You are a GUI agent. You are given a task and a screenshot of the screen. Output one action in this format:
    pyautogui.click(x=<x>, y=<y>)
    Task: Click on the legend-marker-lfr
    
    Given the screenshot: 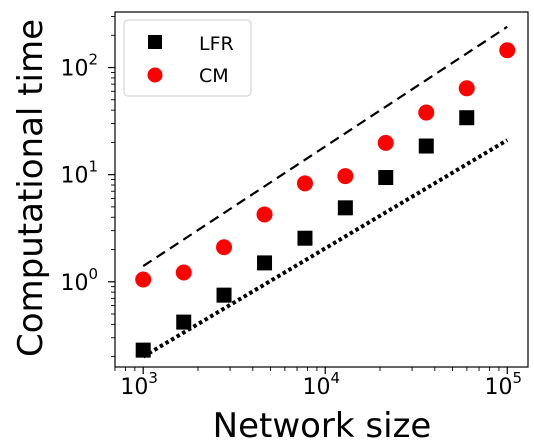 What is the action you would take?
    pyautogui.click(x=155, y=42)
    